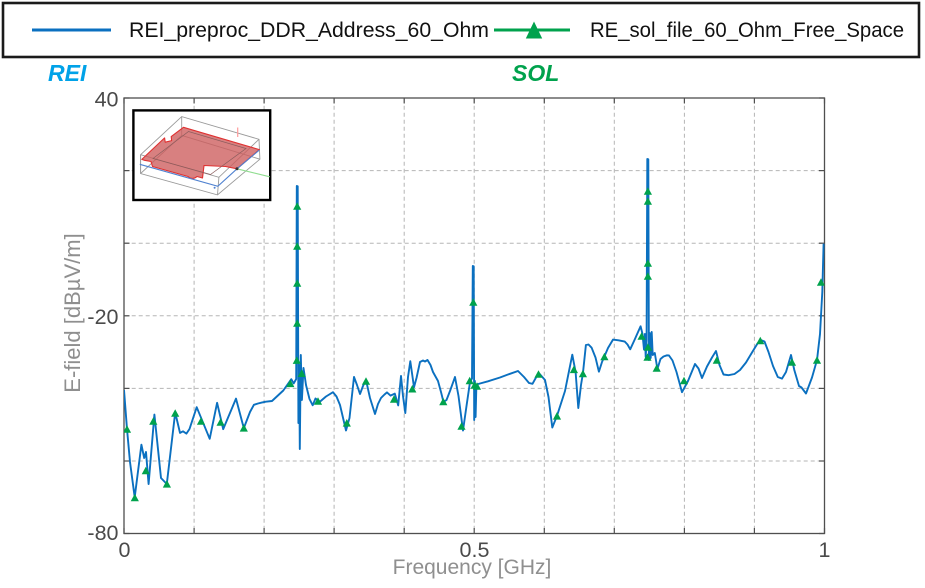 Image resolution: width=925 pixels, height=588 pixels. What do you see at coordinates (67, 73) in the screenshot?
I see `svg-text: REI` at bounding box center [67, 73].